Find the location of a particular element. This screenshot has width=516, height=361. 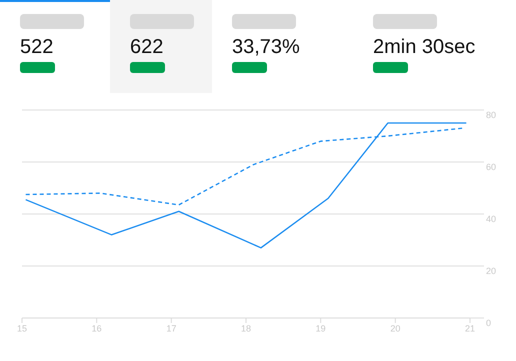

text: 2min 30sec is located at coordinates (424, 47).